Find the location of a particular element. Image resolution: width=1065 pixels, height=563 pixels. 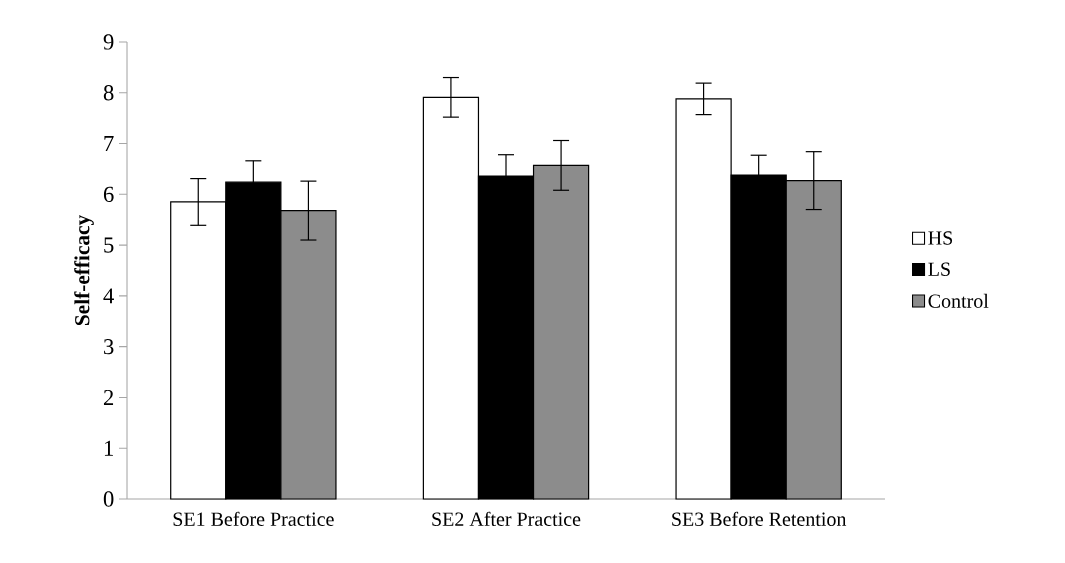

x-tick-label: SE2 After Practice is located at coordinates (506, 518).